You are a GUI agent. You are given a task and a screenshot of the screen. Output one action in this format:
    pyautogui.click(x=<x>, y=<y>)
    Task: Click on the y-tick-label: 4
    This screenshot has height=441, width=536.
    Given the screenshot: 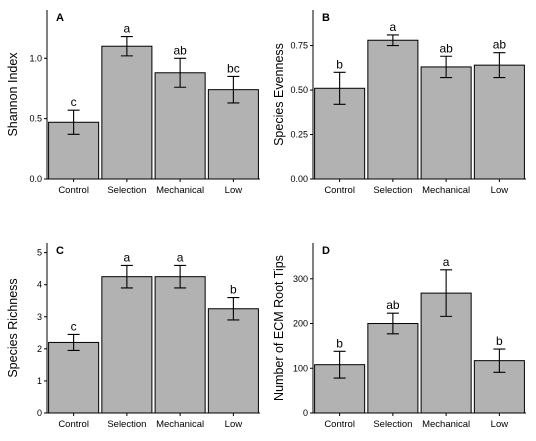 What is the action you would take?
    pyautogui.click(x=39, y=285)
    